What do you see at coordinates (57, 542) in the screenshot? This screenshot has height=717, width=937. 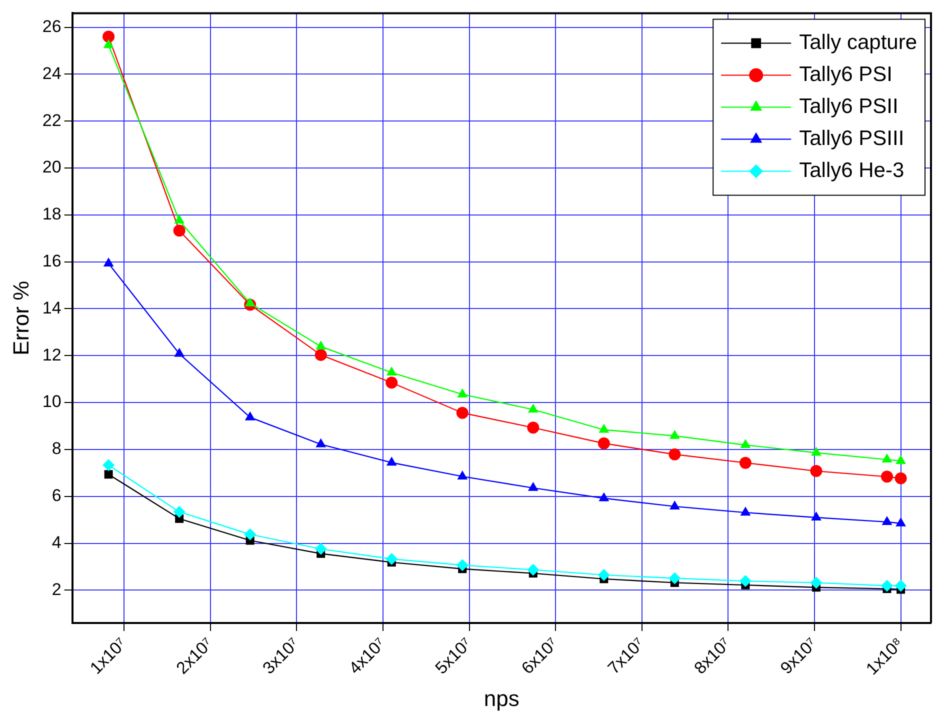 I see `y-tick-label: 4` at bounding box center [57, 542].